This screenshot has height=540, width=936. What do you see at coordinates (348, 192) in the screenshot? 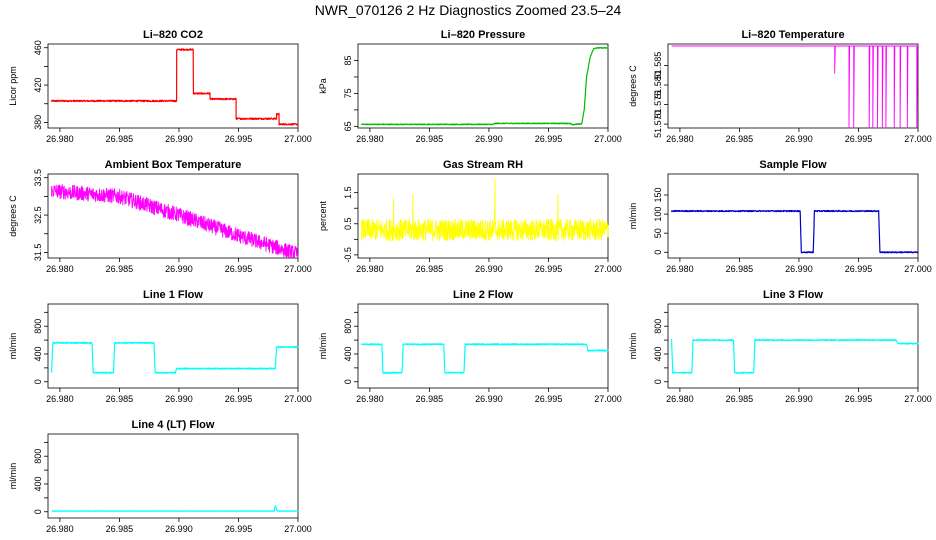
I see `y-tick-label: 1.5` at bounding box center [348, 192].